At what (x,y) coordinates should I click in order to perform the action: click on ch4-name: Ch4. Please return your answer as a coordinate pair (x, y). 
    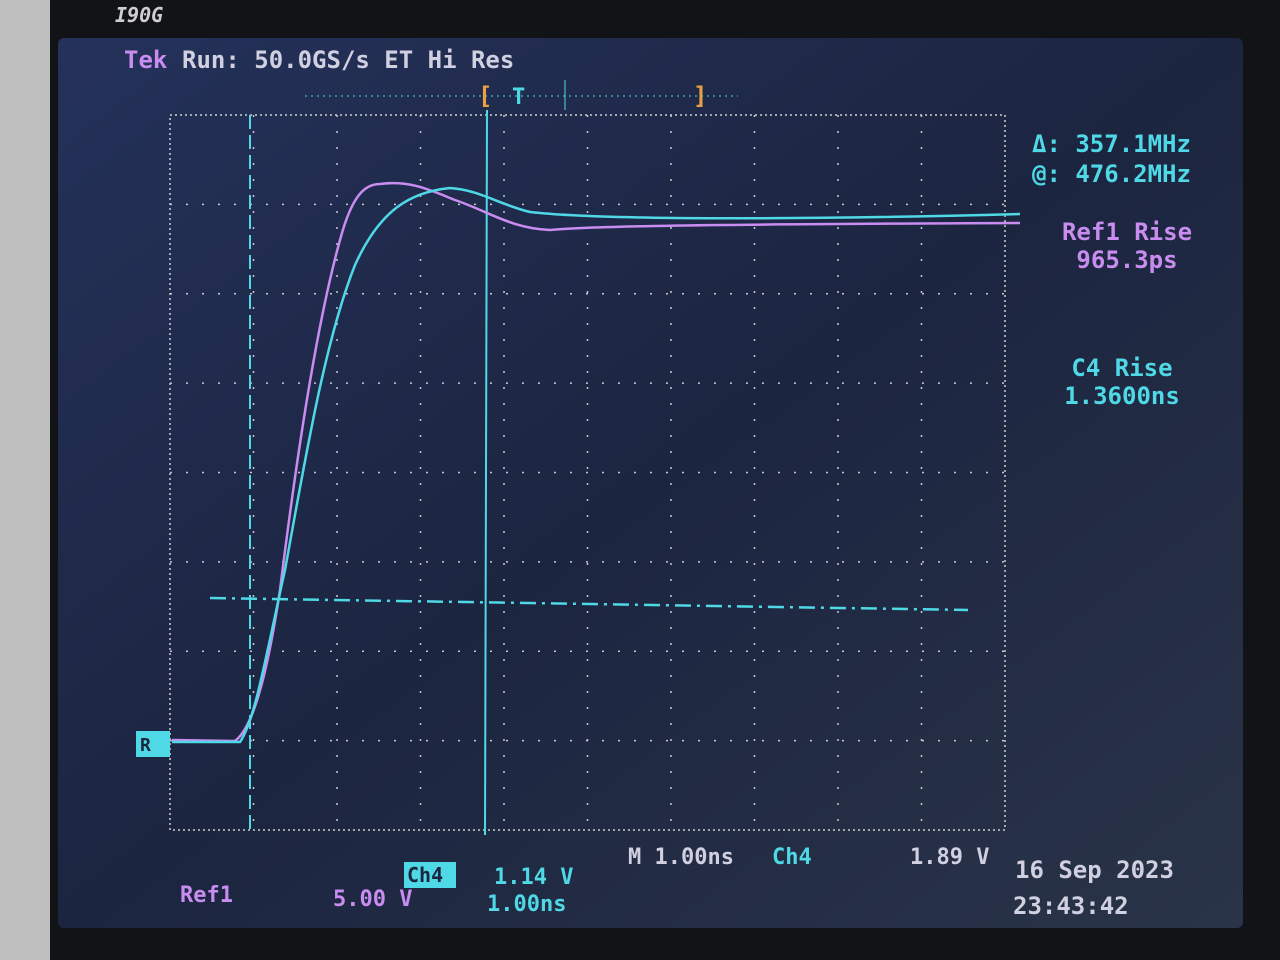
    Looking at the image, I should click on (425, 875).